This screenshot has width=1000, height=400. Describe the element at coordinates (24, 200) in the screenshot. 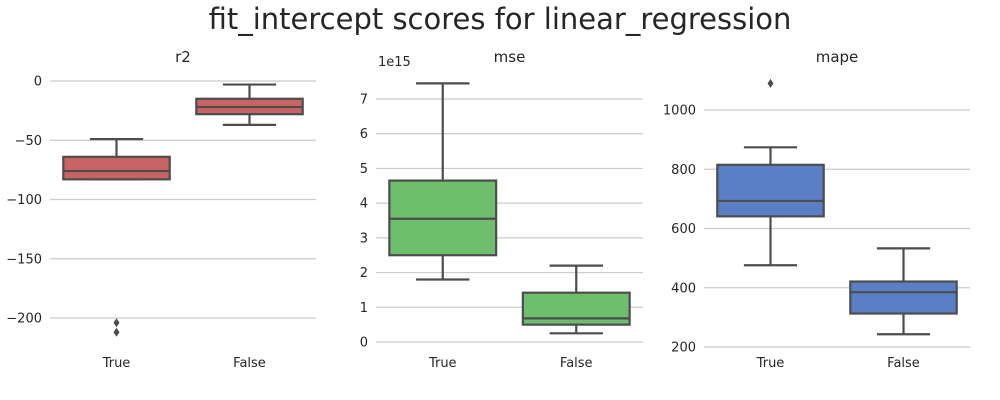

I see `r2-ytick-label: −100` at that location.